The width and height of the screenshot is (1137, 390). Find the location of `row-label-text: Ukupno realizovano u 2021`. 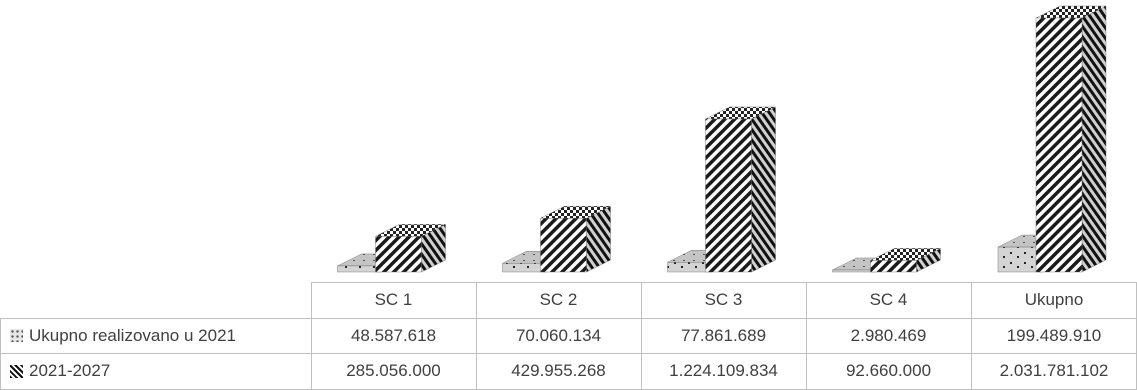

row-label-text: Ukupno realizovano u 2021 is located at coordinates (132, 335).